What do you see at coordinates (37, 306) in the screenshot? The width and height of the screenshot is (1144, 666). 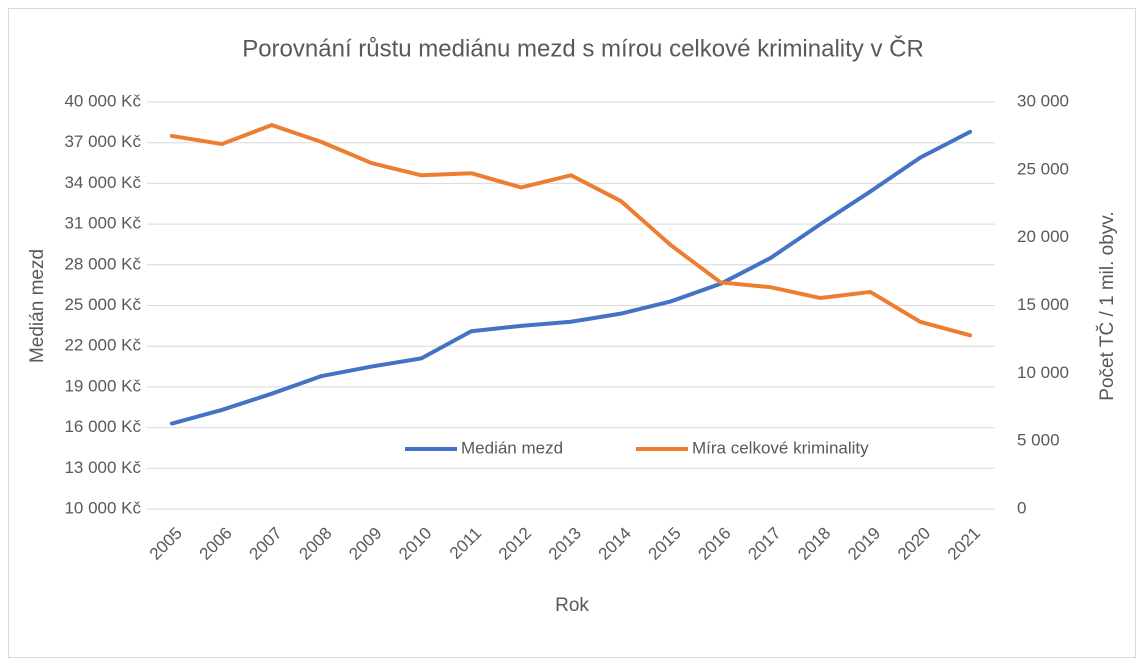 I see `y-axis-title: Medián mezd` at bounding box center [37, 306].